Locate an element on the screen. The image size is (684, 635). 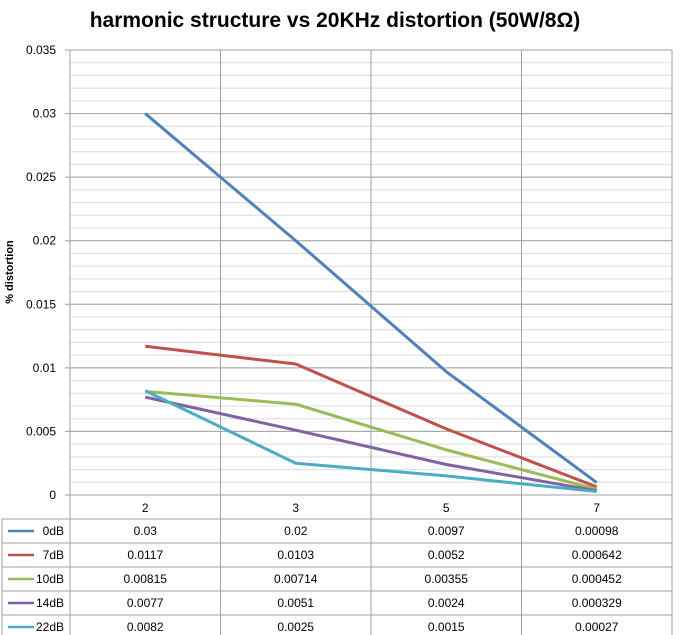
series-line-22dB is located at coordinates (370, 441).